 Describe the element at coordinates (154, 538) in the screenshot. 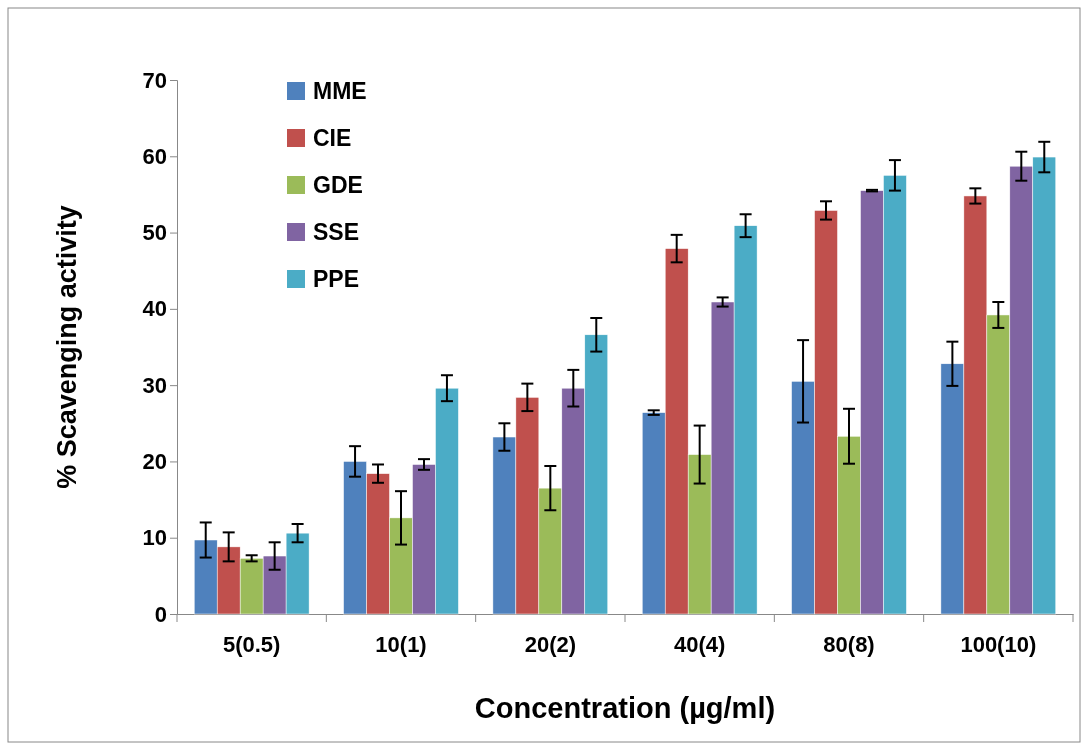

I see `y-tick-label: 10` at that location.